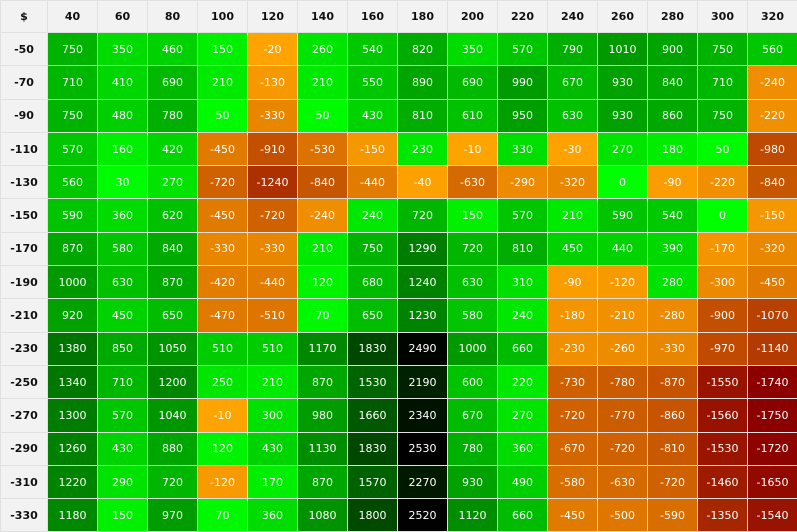 This screenshot has width=797, height=532. Describe the element at coordinates (272, 415) in the screenshot. I see `heat-cell: 300` at that location.